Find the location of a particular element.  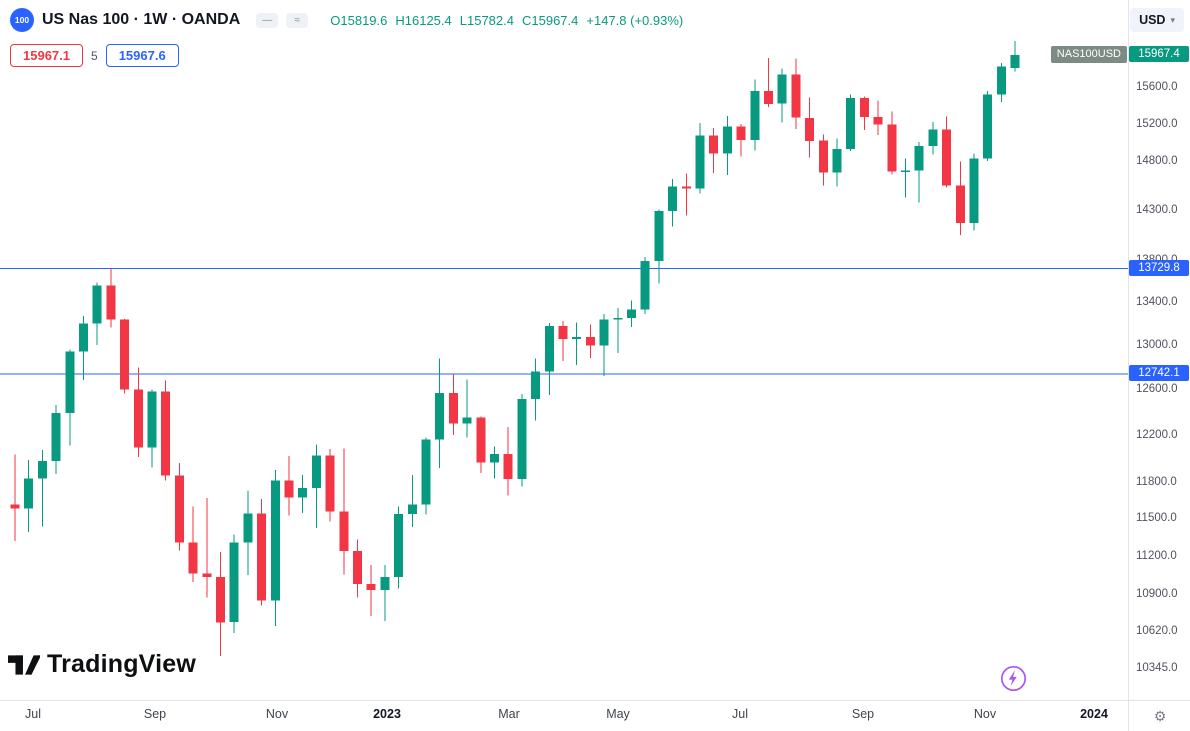

price-tick-label: 15600.0 is located at coordinates (1157, 86).